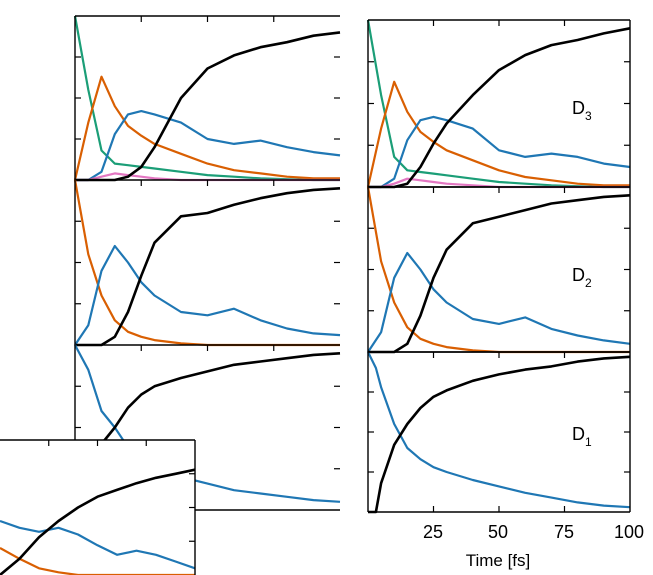 This screenshot has height=575, width=653. What do you see at coordinates (433, 532) in the screenshot?
I see `xtick-label-25: 25` at bounding box center [433, 532].